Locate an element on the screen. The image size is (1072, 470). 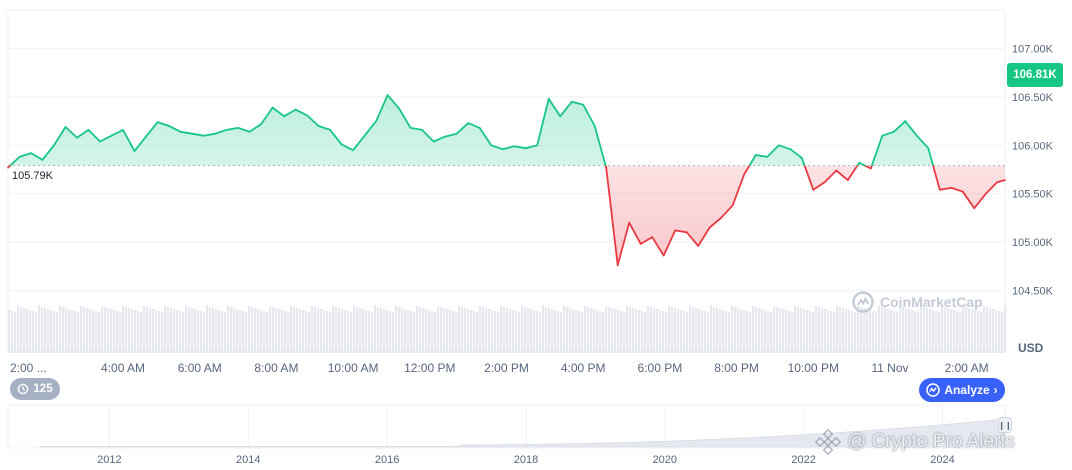
x-tick-label: 2:00 AM is located at coordinates (967, 368).